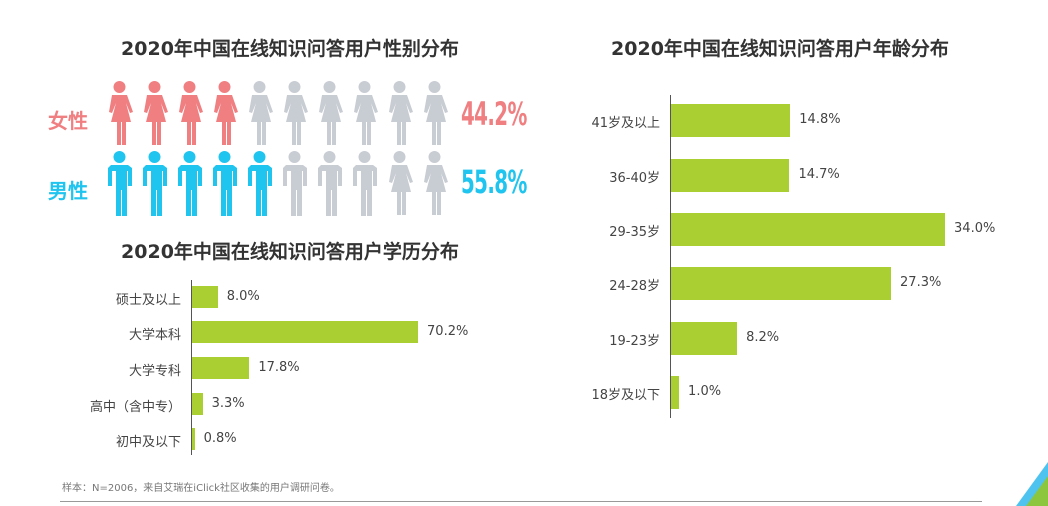 The image size is (1048, 506). Describe the element at coordinates (201, 488) in the screenshot. I see `footnote: 样本：N=2006，来自艾瑞在iClick社区收集的用户调研问卷。` at that location.